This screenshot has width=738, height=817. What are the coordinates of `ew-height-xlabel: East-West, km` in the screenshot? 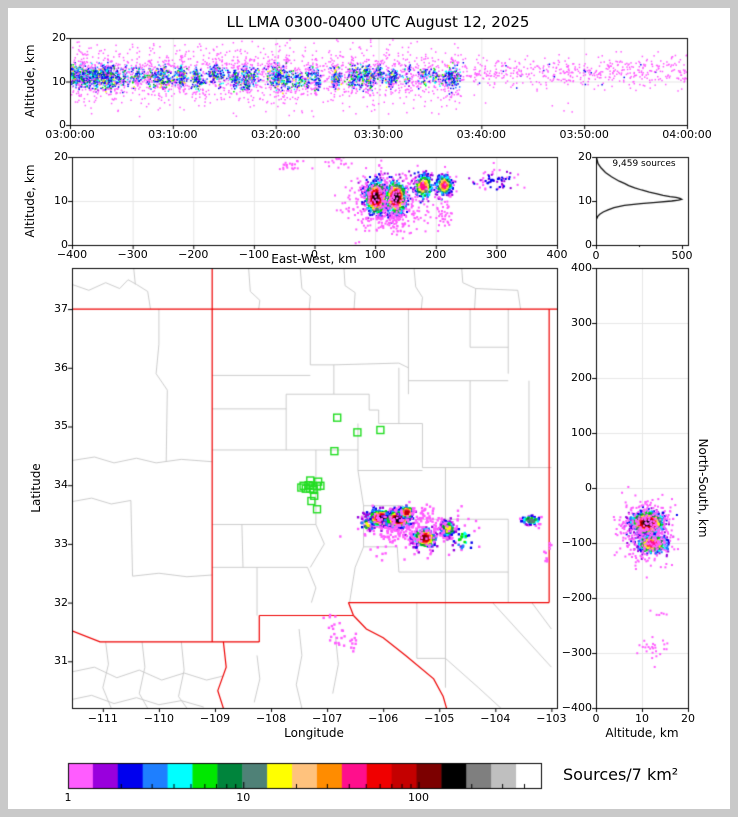 It's located at (314, 259).